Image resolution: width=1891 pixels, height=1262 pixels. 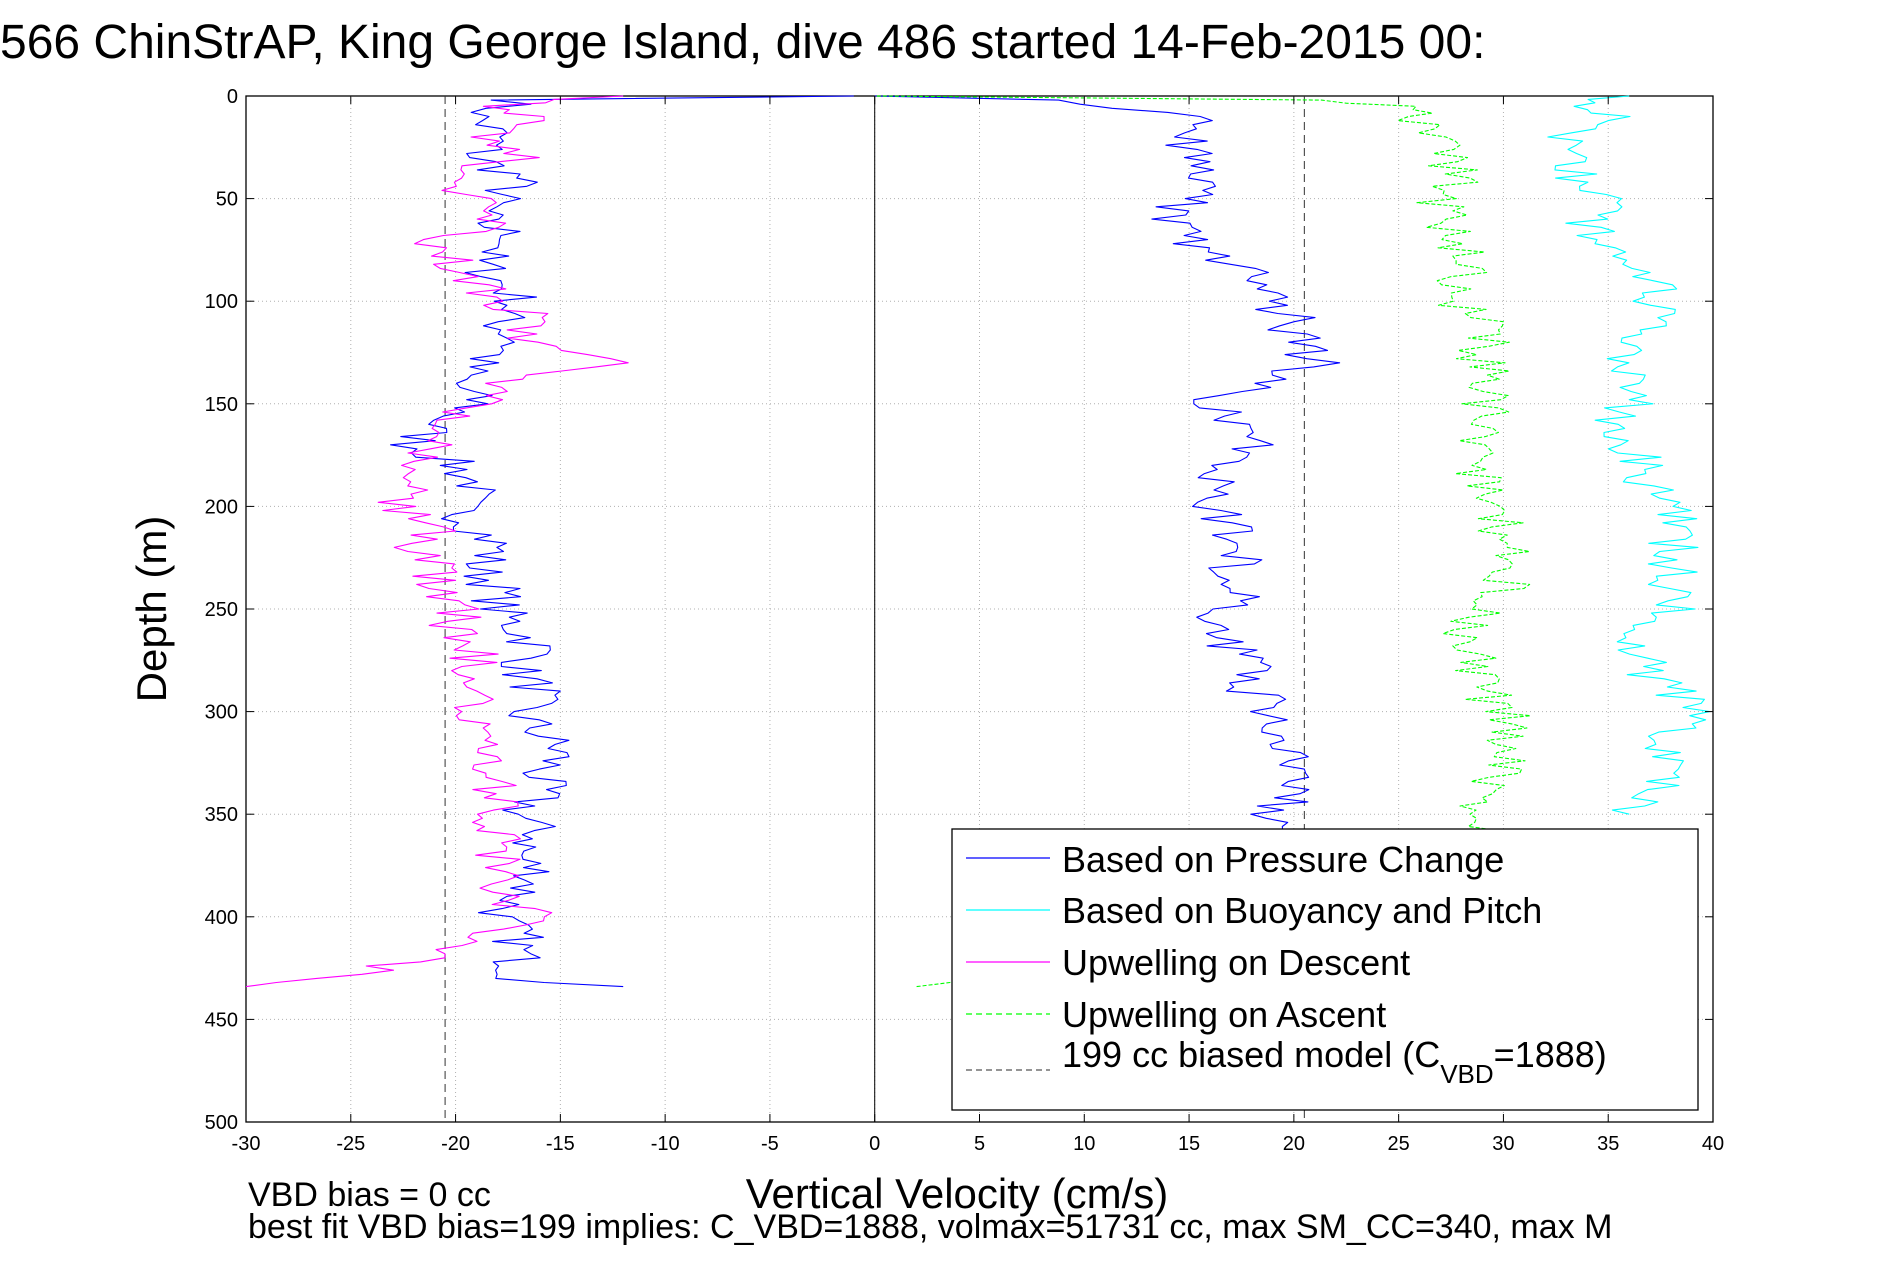 What do you see at coordinates (979, 1144) in the screenshot?
I see `x-tick-label: 5` at bounding box center [979, 1144].